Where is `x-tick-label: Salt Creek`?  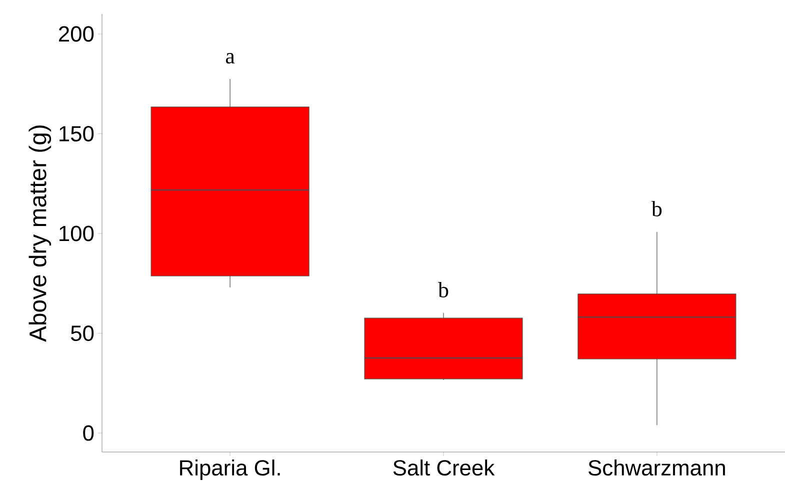 x-tick-label: Salt Creek is located at coordinates (444, 468).